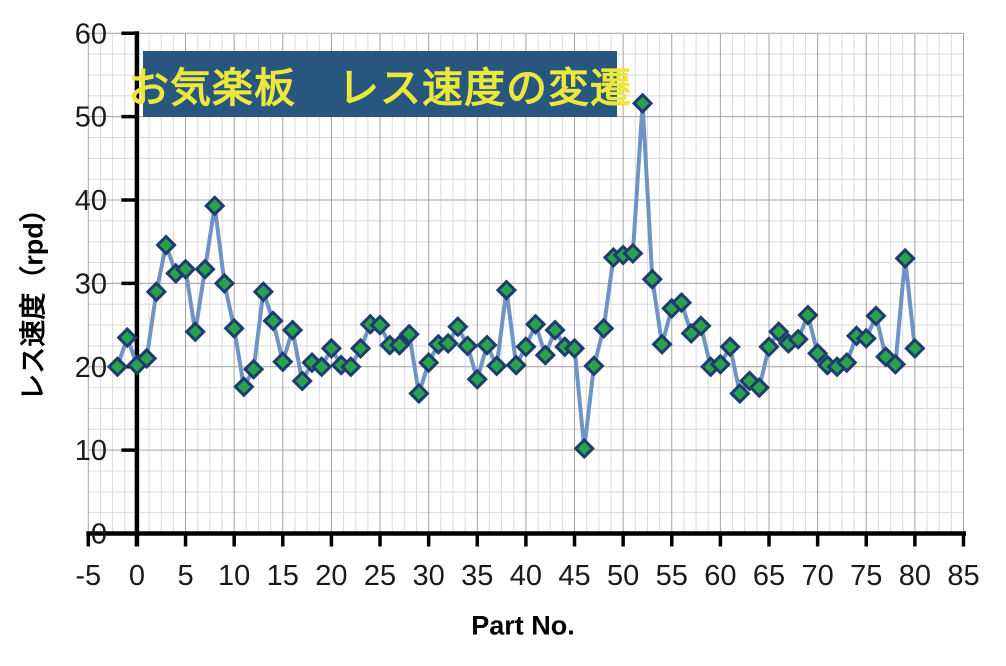 This screenshot has height=666, width=1006. Describe the element at coordinates (91, 118) in the screenshot. I see `y-tick-label: 50` at that location.